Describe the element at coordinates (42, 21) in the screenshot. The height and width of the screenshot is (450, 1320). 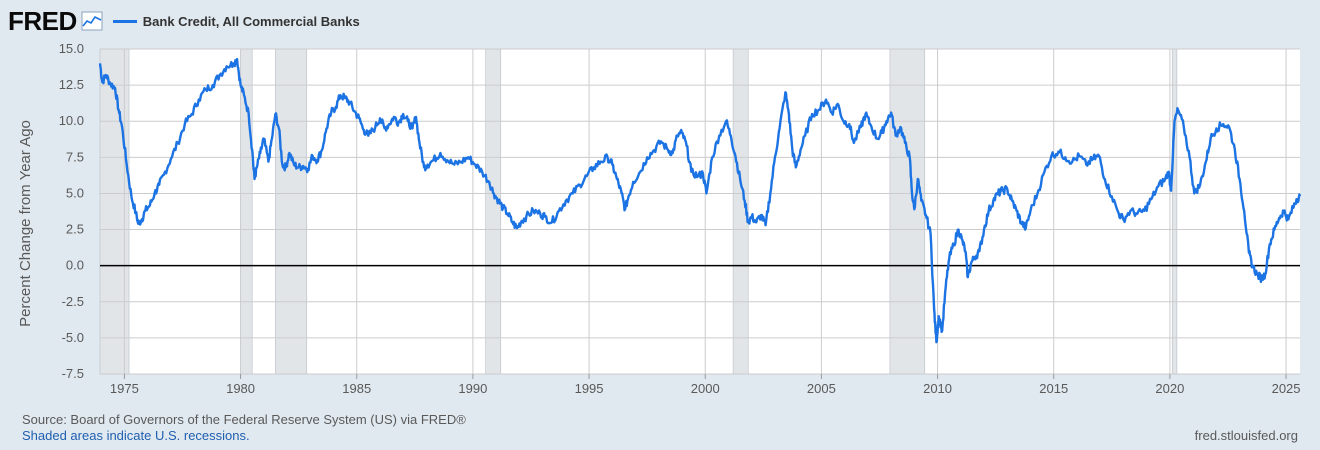
I see `fred-logo: FRED` at that location.